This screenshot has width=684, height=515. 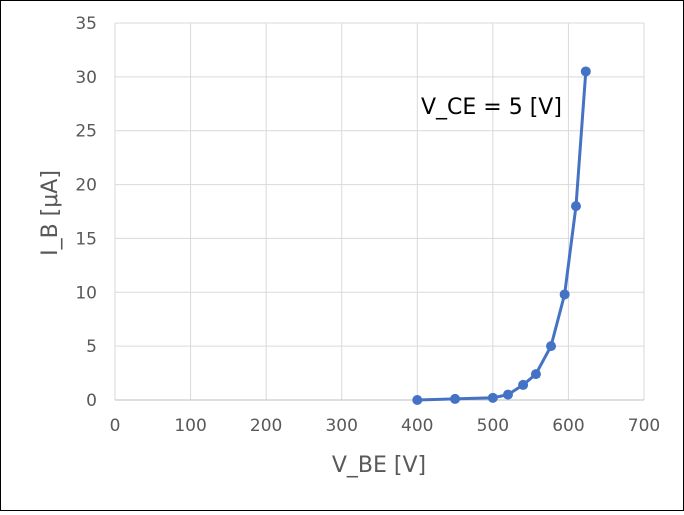 What do you see at coordinates (379, 465) in the screenshot?
I see `x-axis-label: V_BE [V]` at bounding box center [379, 465].